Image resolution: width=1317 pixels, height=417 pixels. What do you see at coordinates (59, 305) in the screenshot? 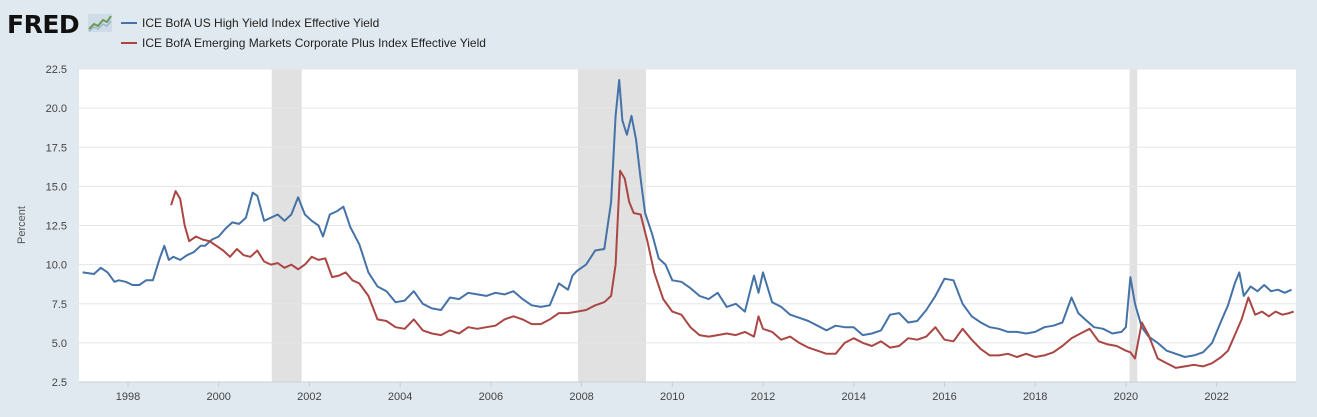
I see `y-tick-label: 7.5` at bounding box center [59, 305].